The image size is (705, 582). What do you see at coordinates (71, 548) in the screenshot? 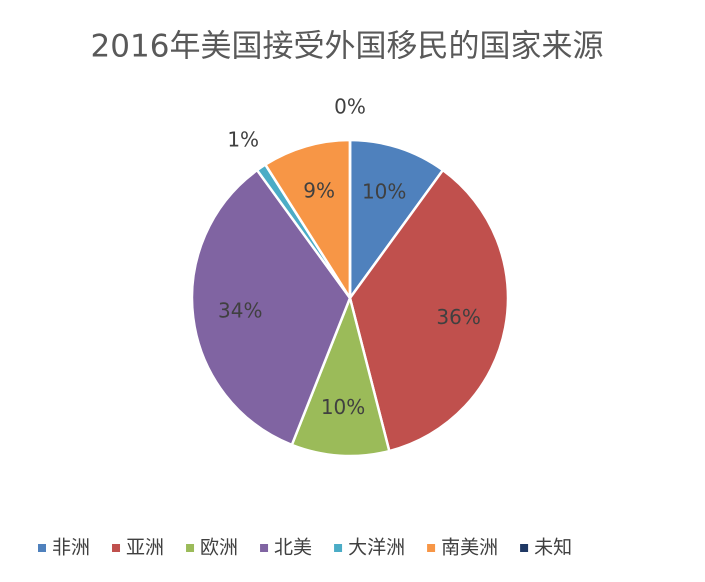
I see `legend-label: 非洲` at bounding box center [71, 548].